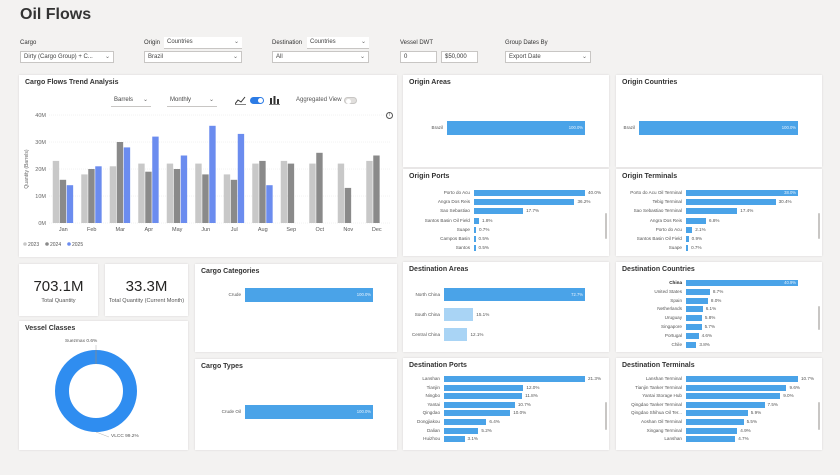  I want to click on origin-ports-title: Origin Ports, so click(429, 176).